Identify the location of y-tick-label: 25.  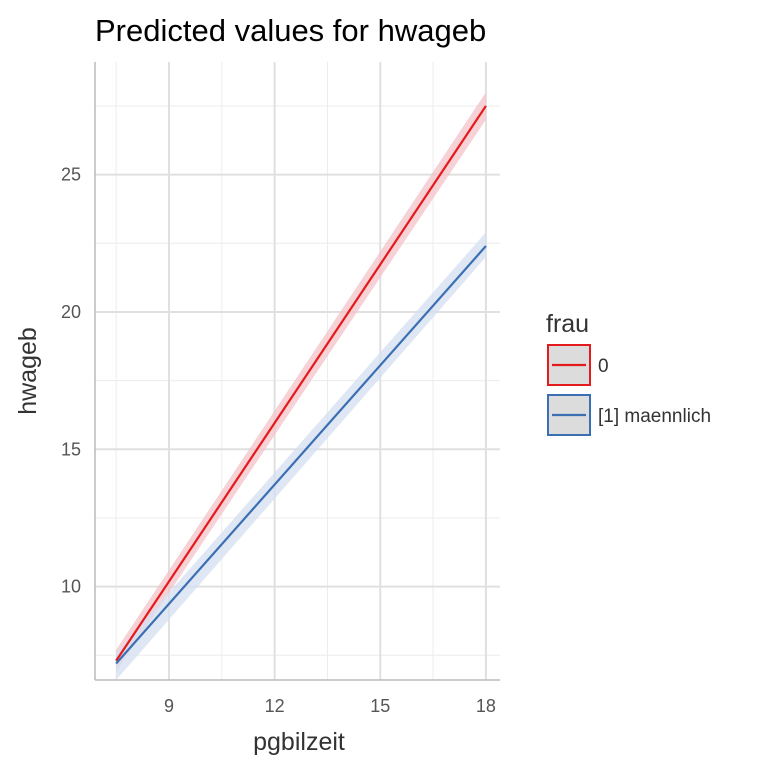
(71, 175).